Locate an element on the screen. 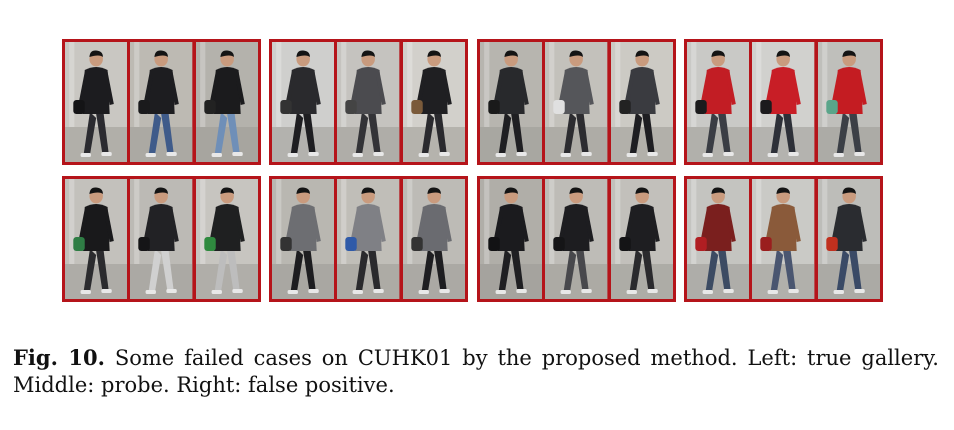 The width and height of the screenshot is (954, 430). caption-label: Fig. 10. is located at coordinates (59, 357).